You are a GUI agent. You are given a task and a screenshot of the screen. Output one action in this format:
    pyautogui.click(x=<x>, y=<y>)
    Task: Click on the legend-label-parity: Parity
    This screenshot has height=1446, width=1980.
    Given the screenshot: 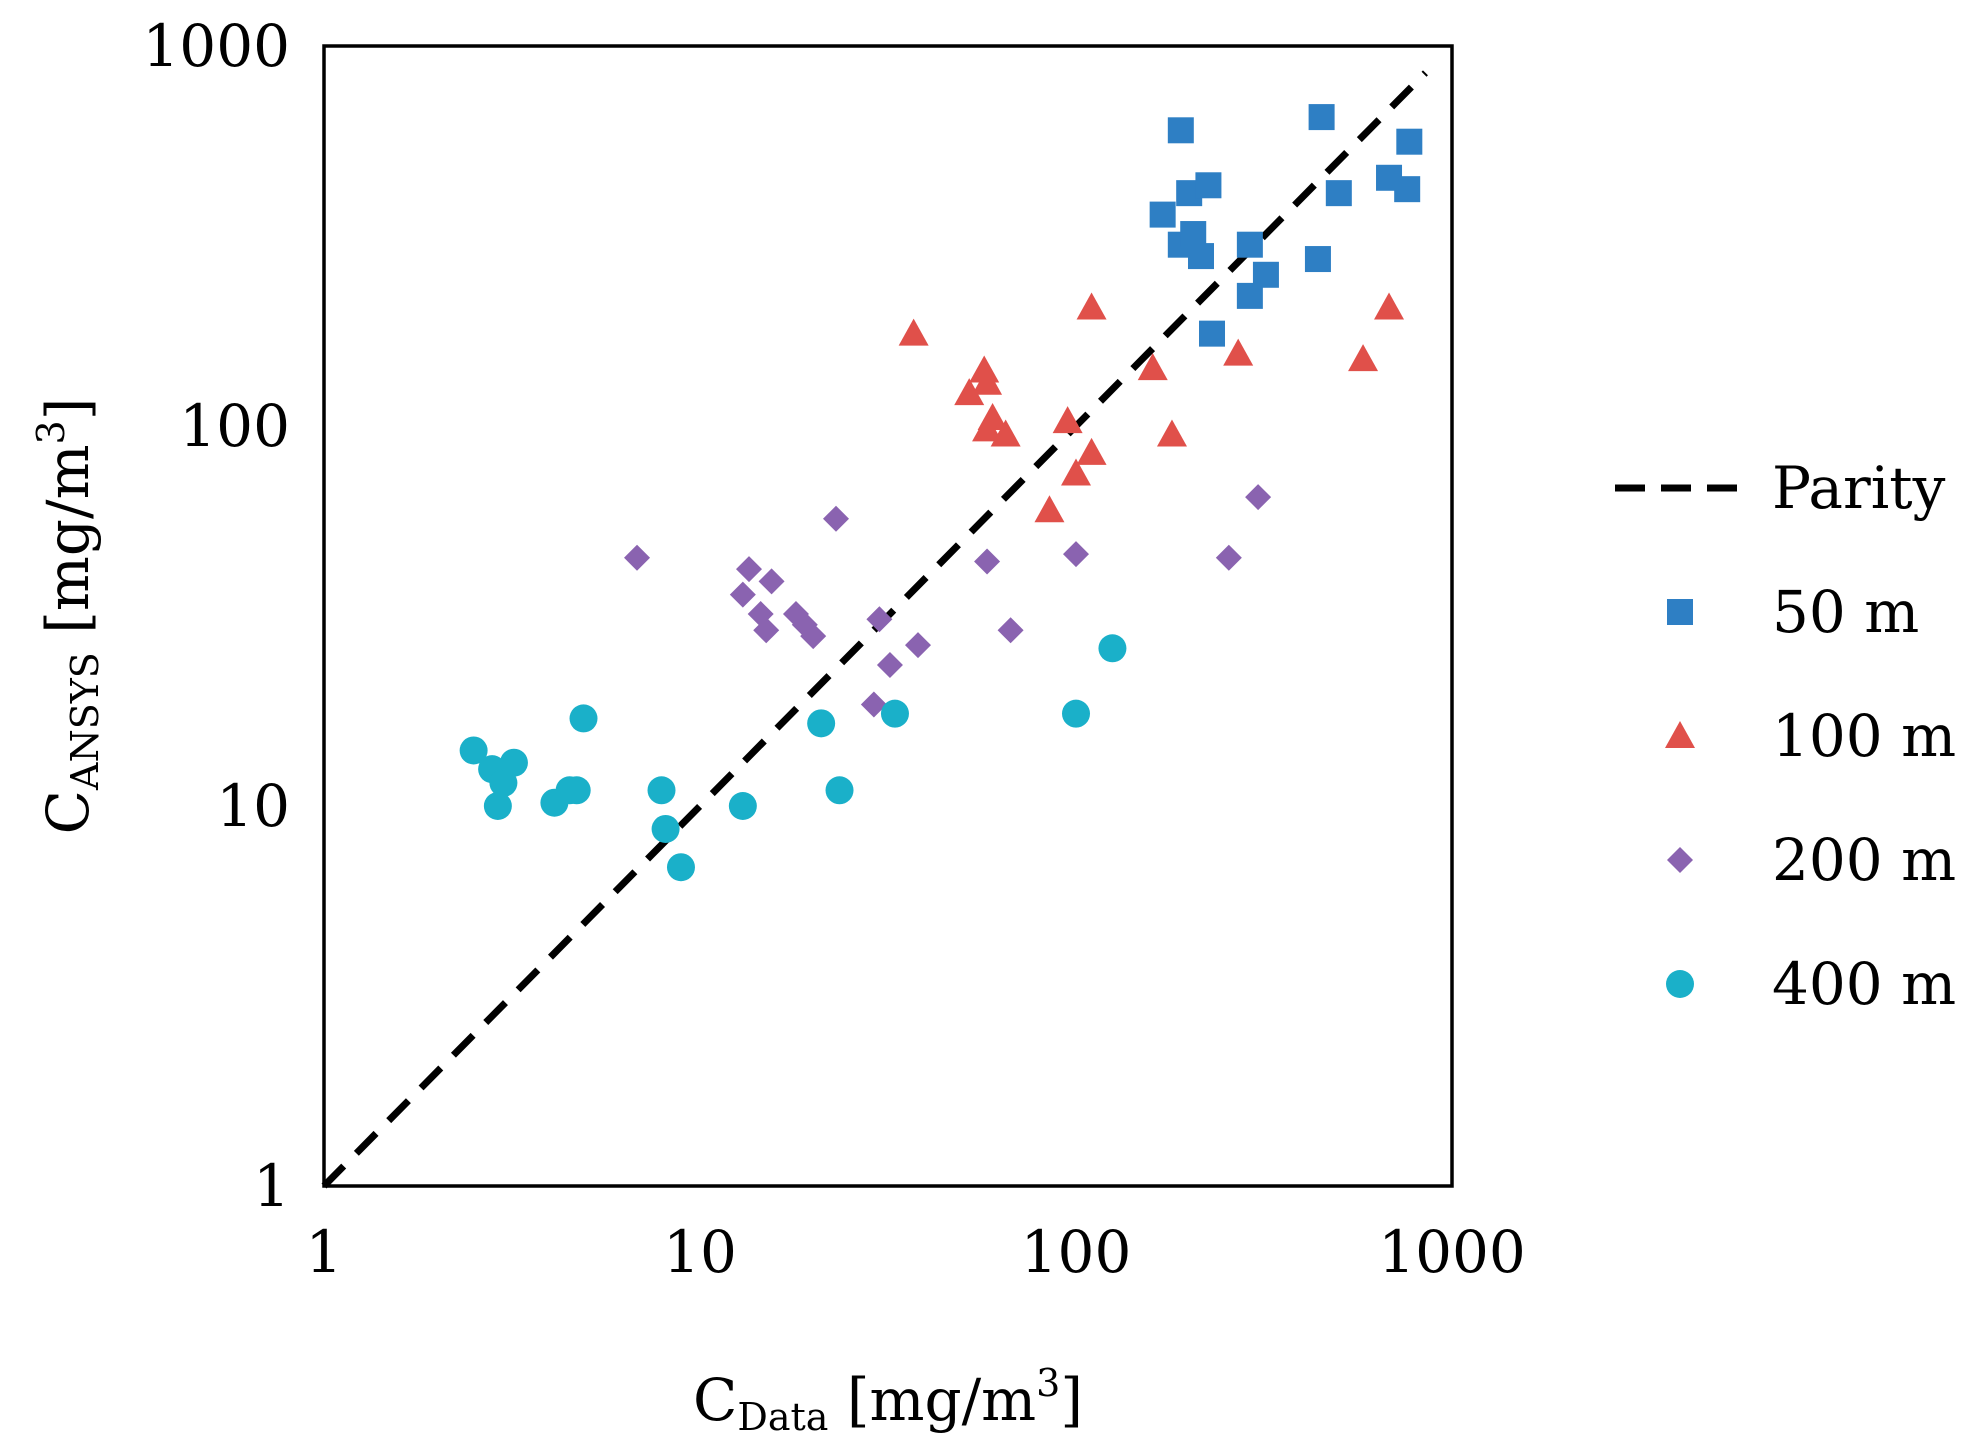 What is the action you would take?
    pyautogui.click(x=1859, y=488)
    